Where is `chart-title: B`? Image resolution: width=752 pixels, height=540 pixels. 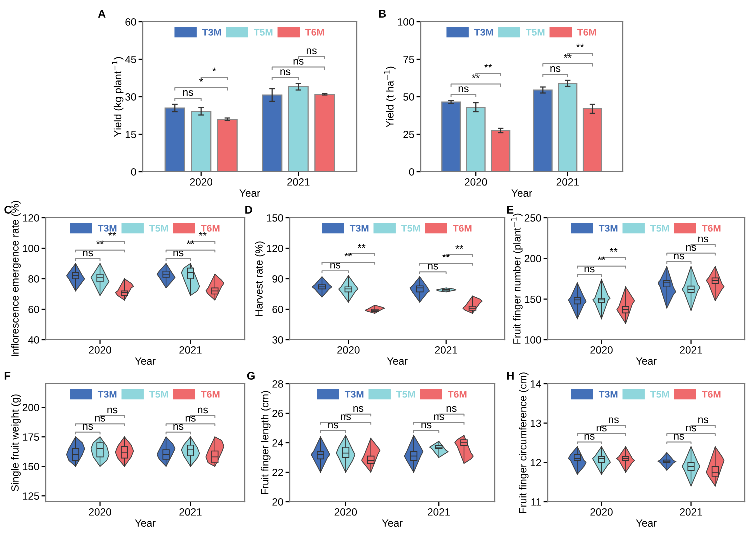
chart-title: B is located at coordinates (382, 14).